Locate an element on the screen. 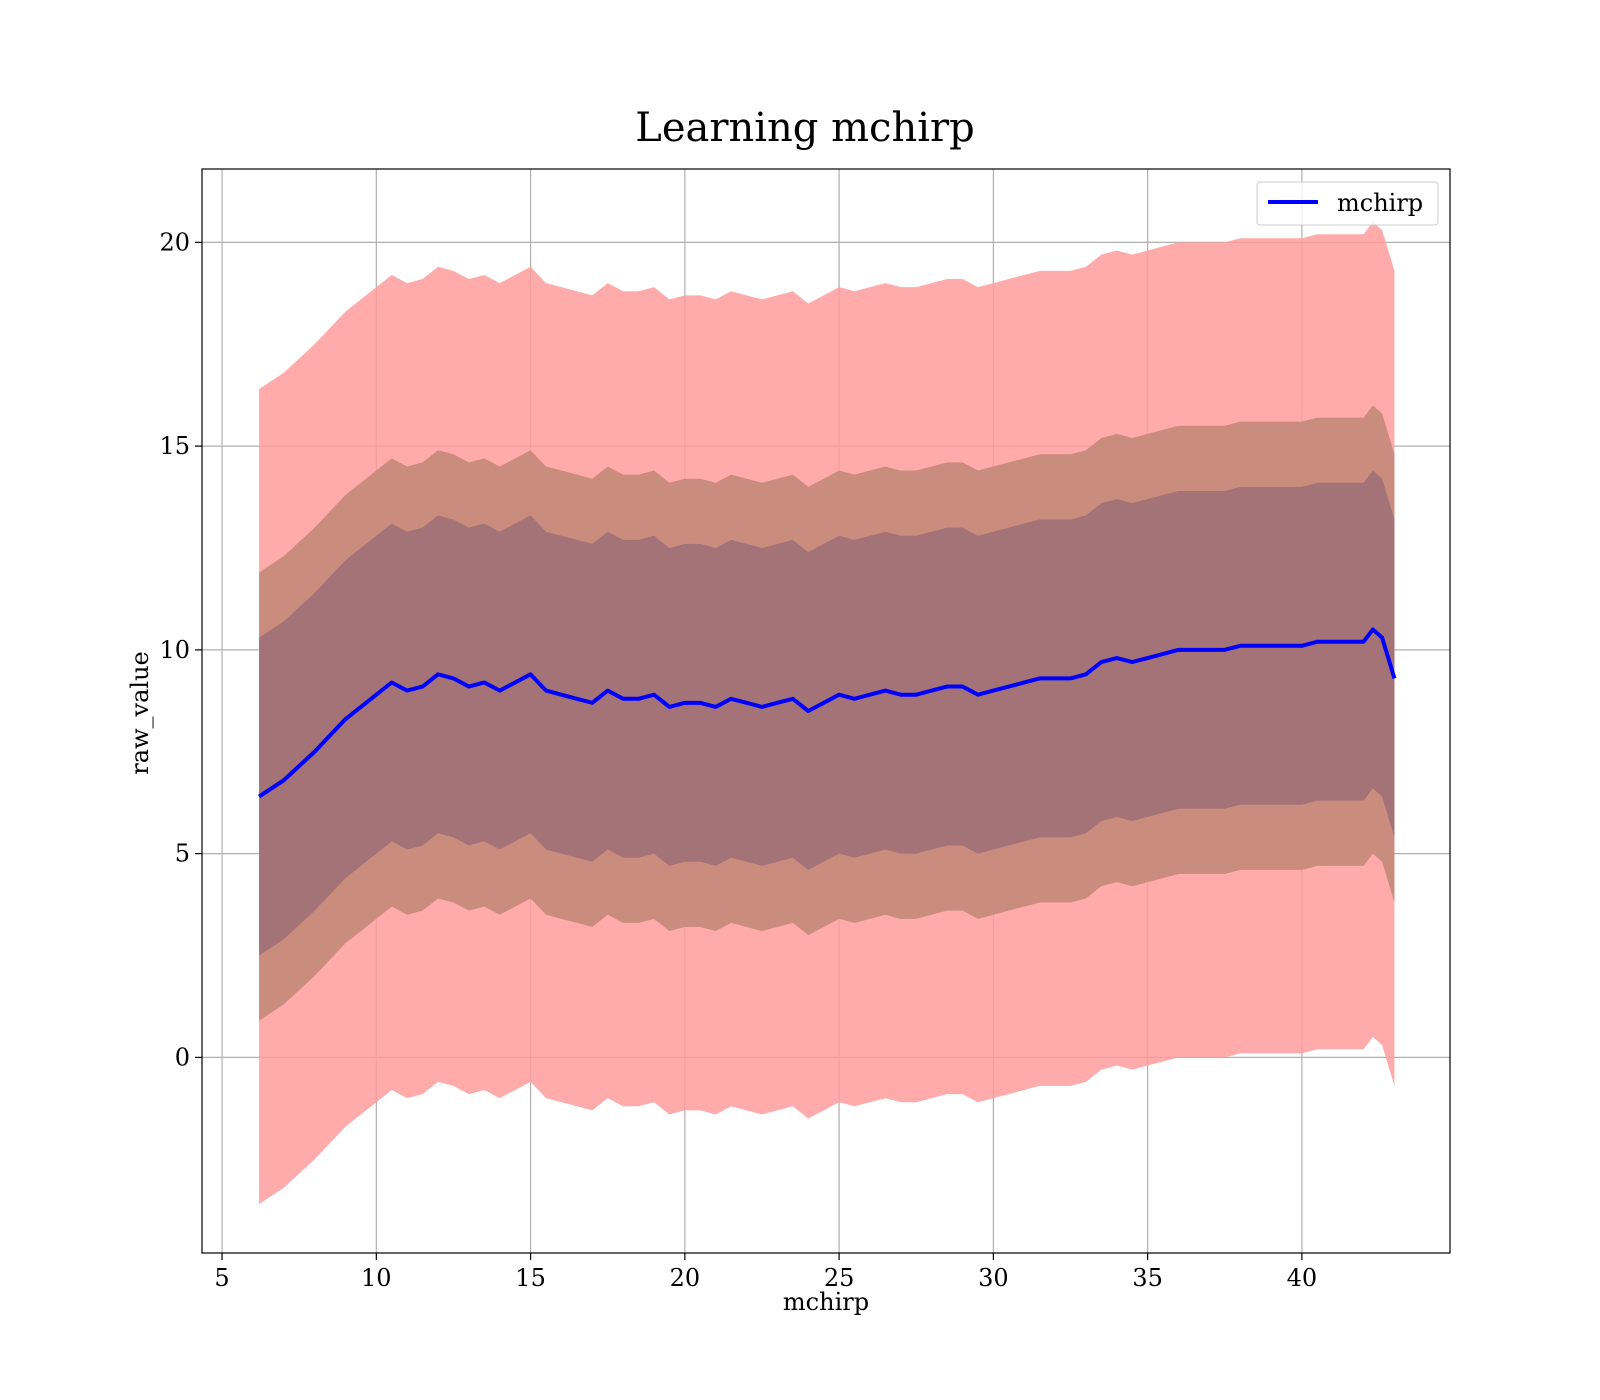  y-tick-label: 20 is located at coordinates (174, 242).